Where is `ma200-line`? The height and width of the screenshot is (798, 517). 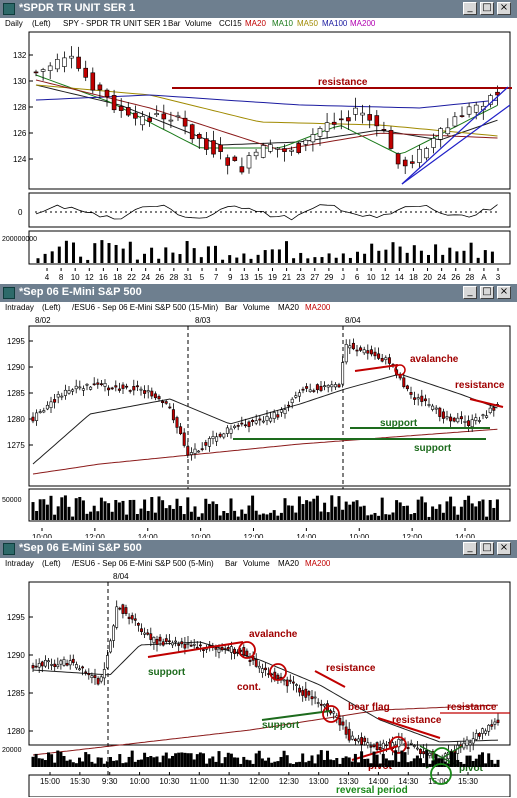
ma200-line is located at coordinates (265, 730).